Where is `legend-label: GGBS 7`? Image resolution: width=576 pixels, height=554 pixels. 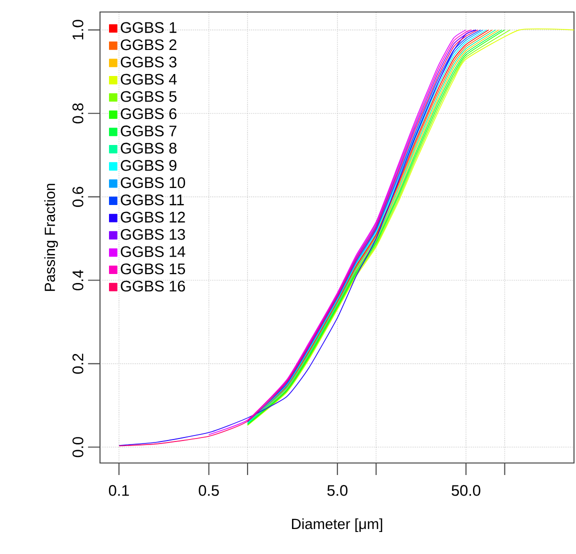
legend-label: GGBS 7 is located at coordinates (148, 131).